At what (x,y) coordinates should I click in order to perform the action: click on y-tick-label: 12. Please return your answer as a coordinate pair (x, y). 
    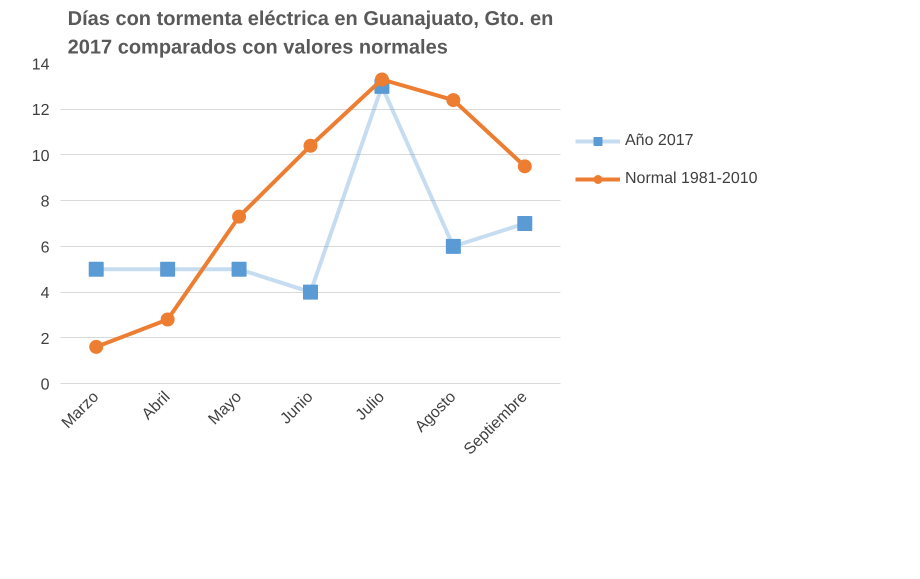
    Looking at the image, I should click on (41, 111).